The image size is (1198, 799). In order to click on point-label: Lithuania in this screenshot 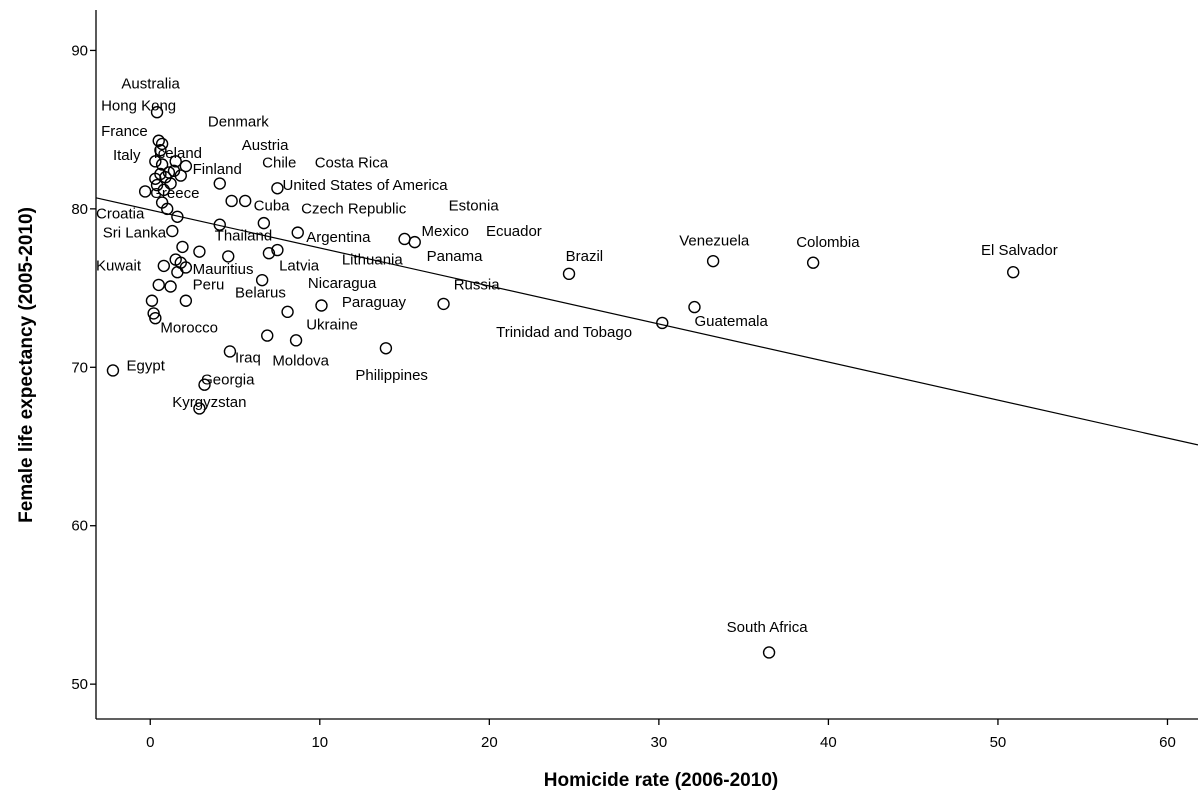, I will do `click(373, 259)`.